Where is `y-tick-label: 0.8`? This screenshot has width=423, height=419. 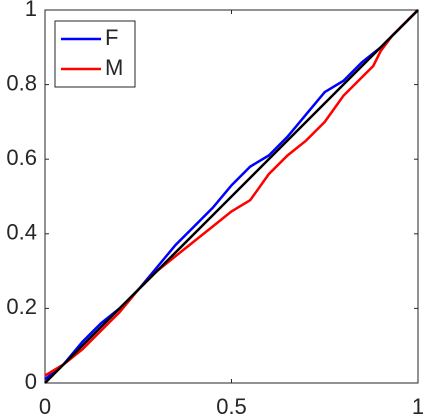 y-tick-label: 0.8 is located at coordinates (21, 82).